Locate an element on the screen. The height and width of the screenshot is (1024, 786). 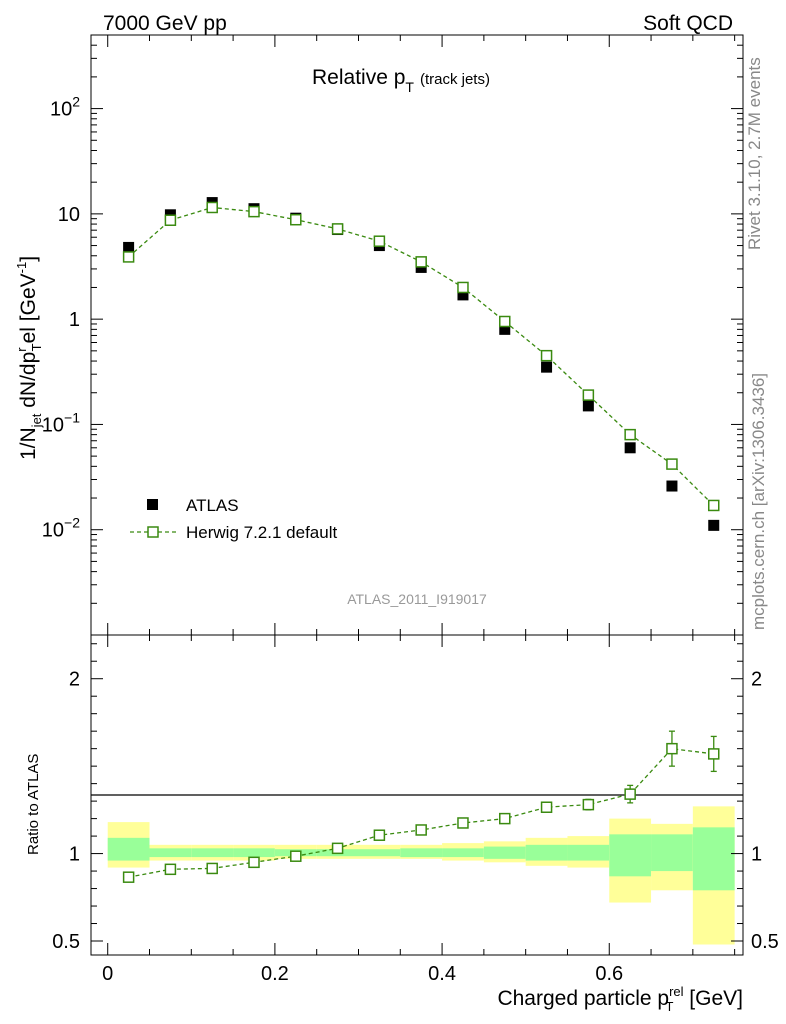
x-axis-label-suffix: [GeV] is located at coordinates (713, 998).